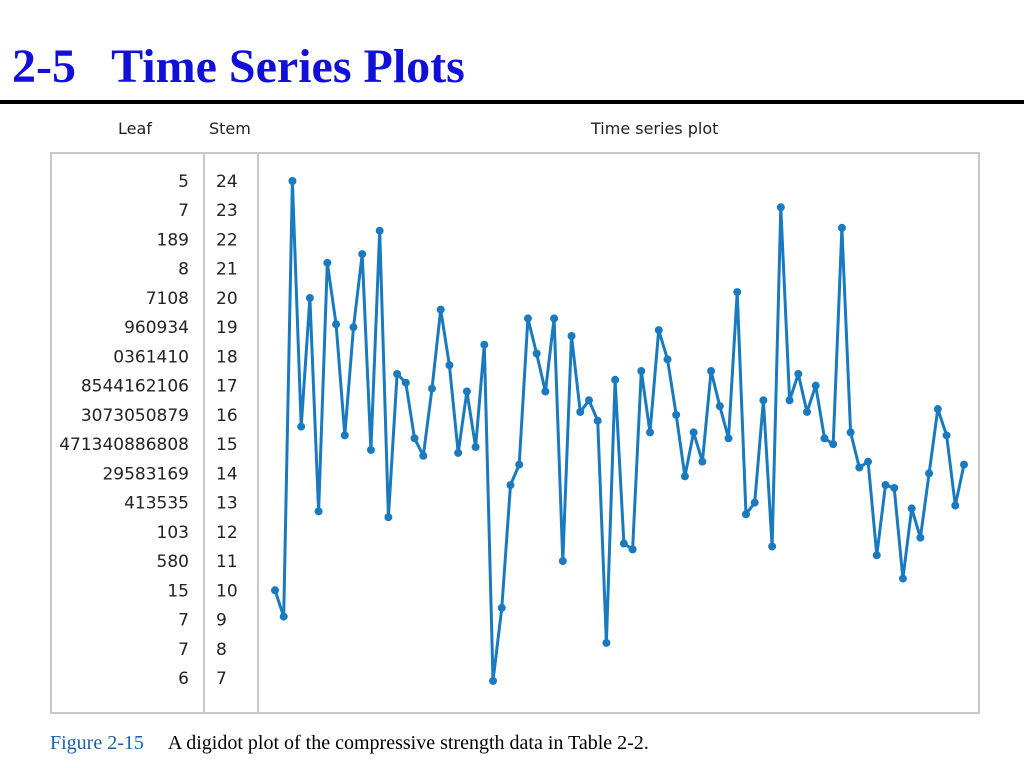 Image resolution: width=1024 pixels, height=768 pixels. I want to click on stem-value: 14, so click(227, 474).